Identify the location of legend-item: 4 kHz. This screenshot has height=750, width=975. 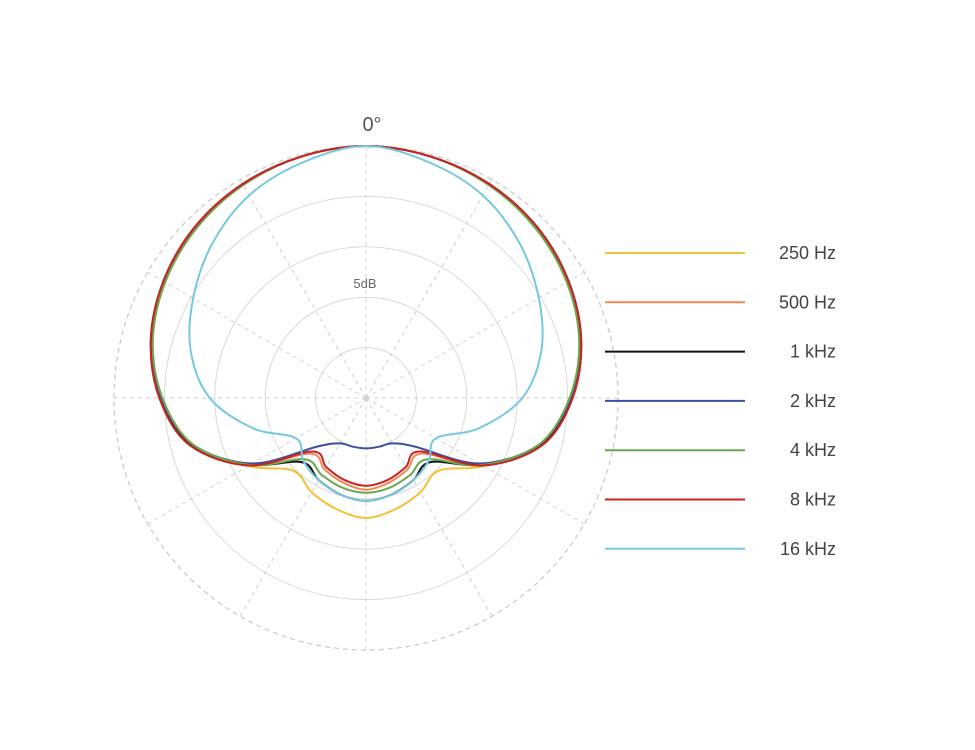
(720, 450).